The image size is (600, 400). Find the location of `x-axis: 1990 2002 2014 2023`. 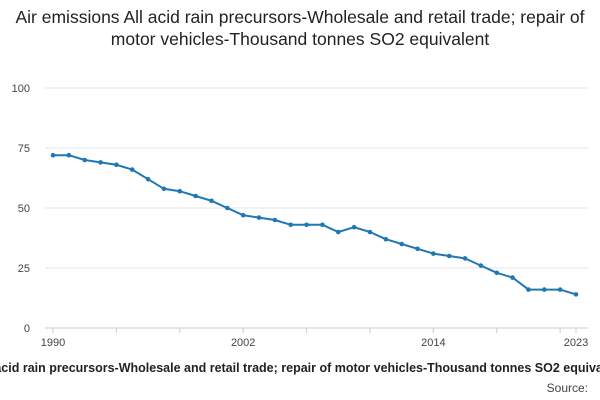

x-axis: 1990 2002 2014 2023 is located at coordinates (314, 338).